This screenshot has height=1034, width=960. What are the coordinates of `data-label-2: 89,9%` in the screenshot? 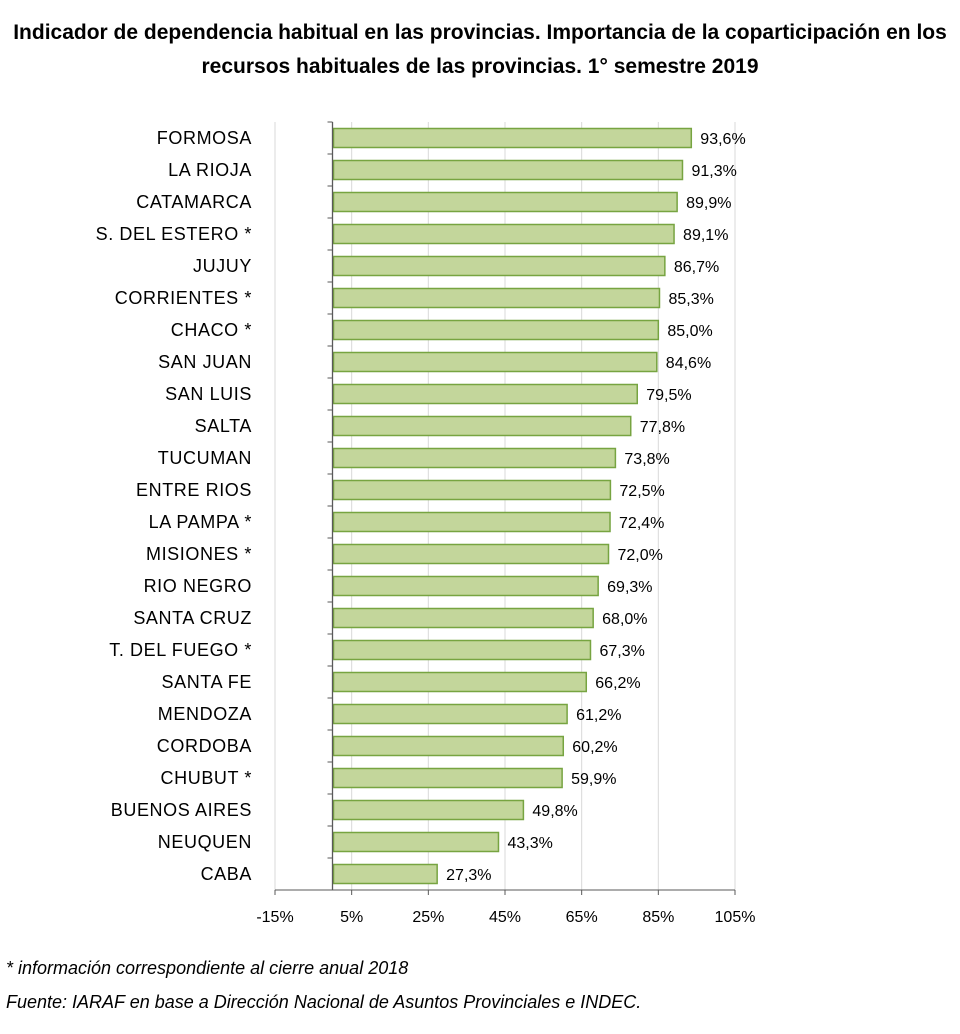 It's located at (708, 203).